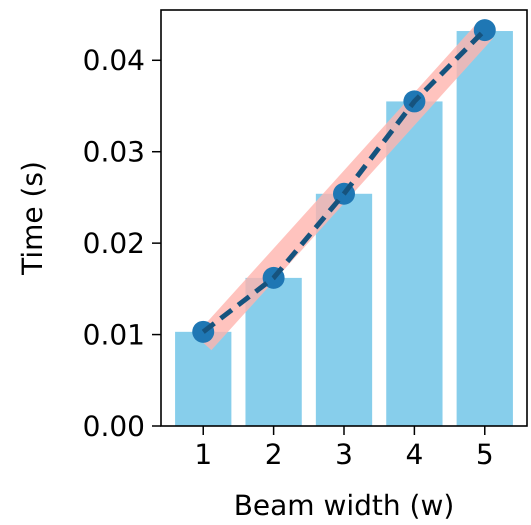  Describe the element at coordinates (203, 454) in the screenshot. I see `x-tick-label: 1` at that location.